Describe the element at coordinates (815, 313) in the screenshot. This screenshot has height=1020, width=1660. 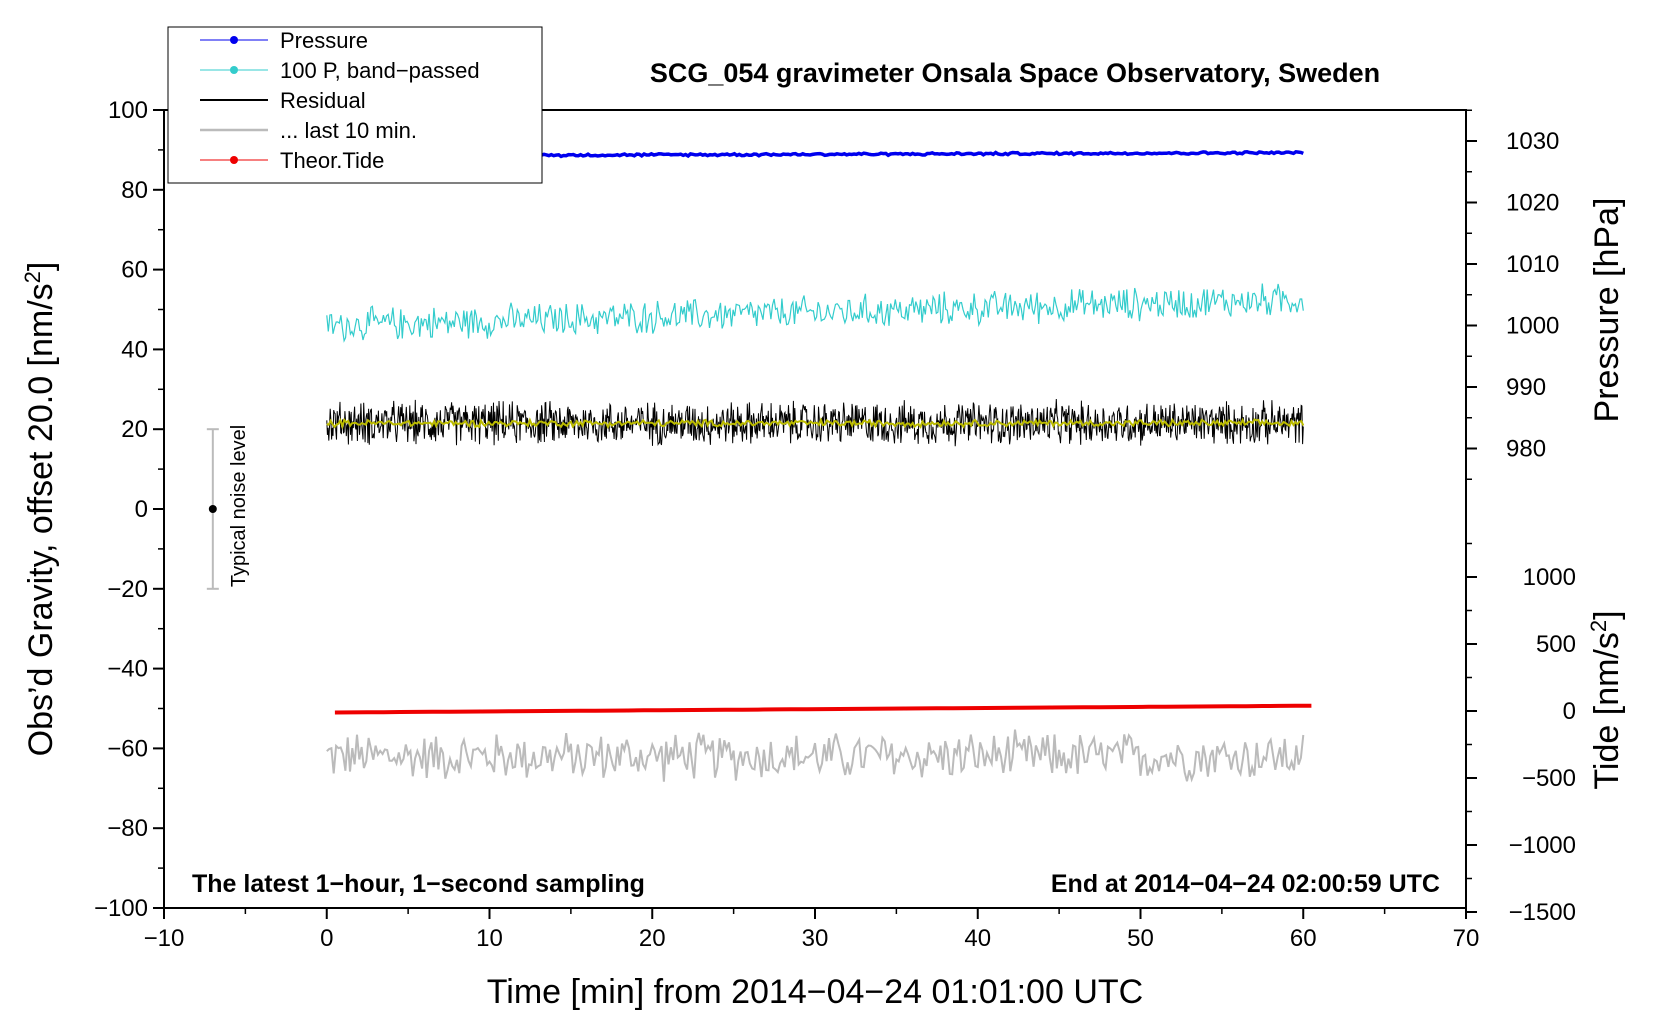
I see `series-100-p-band-passed` at that location.